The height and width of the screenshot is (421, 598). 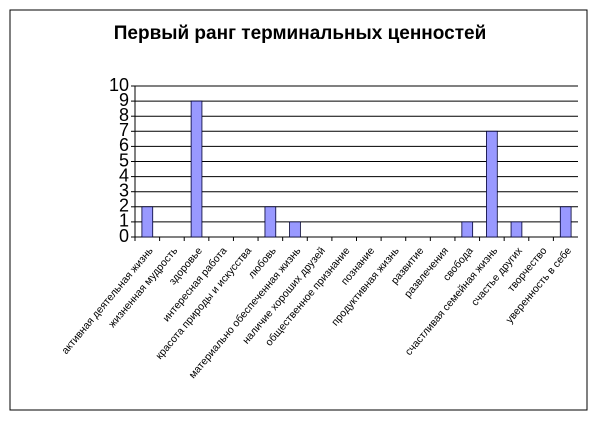 What do you see at coordinates (124, 190) in the screenshot?
I see `y-tick-label: 3` at bounding box center [124, 190].